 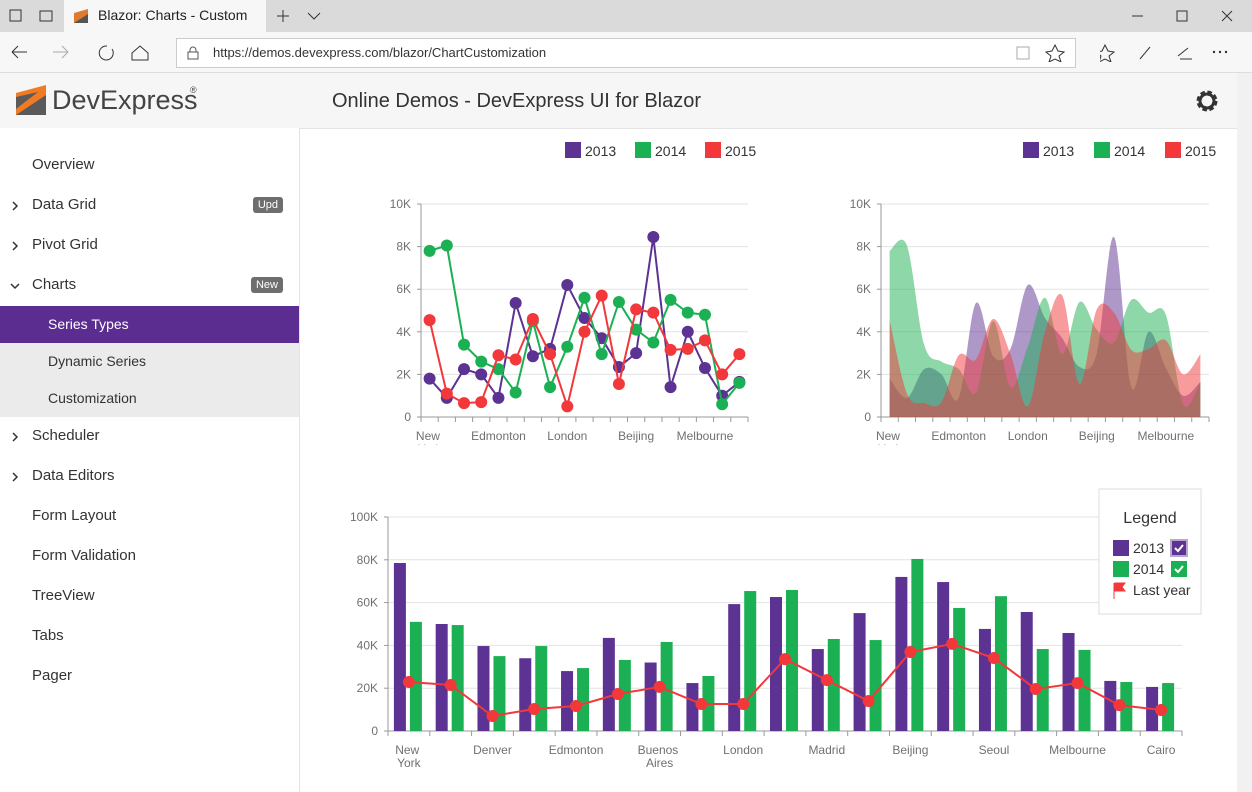 I want to click on active-tab: Blazor: Charts - Custom, so click(x=165, y=16).